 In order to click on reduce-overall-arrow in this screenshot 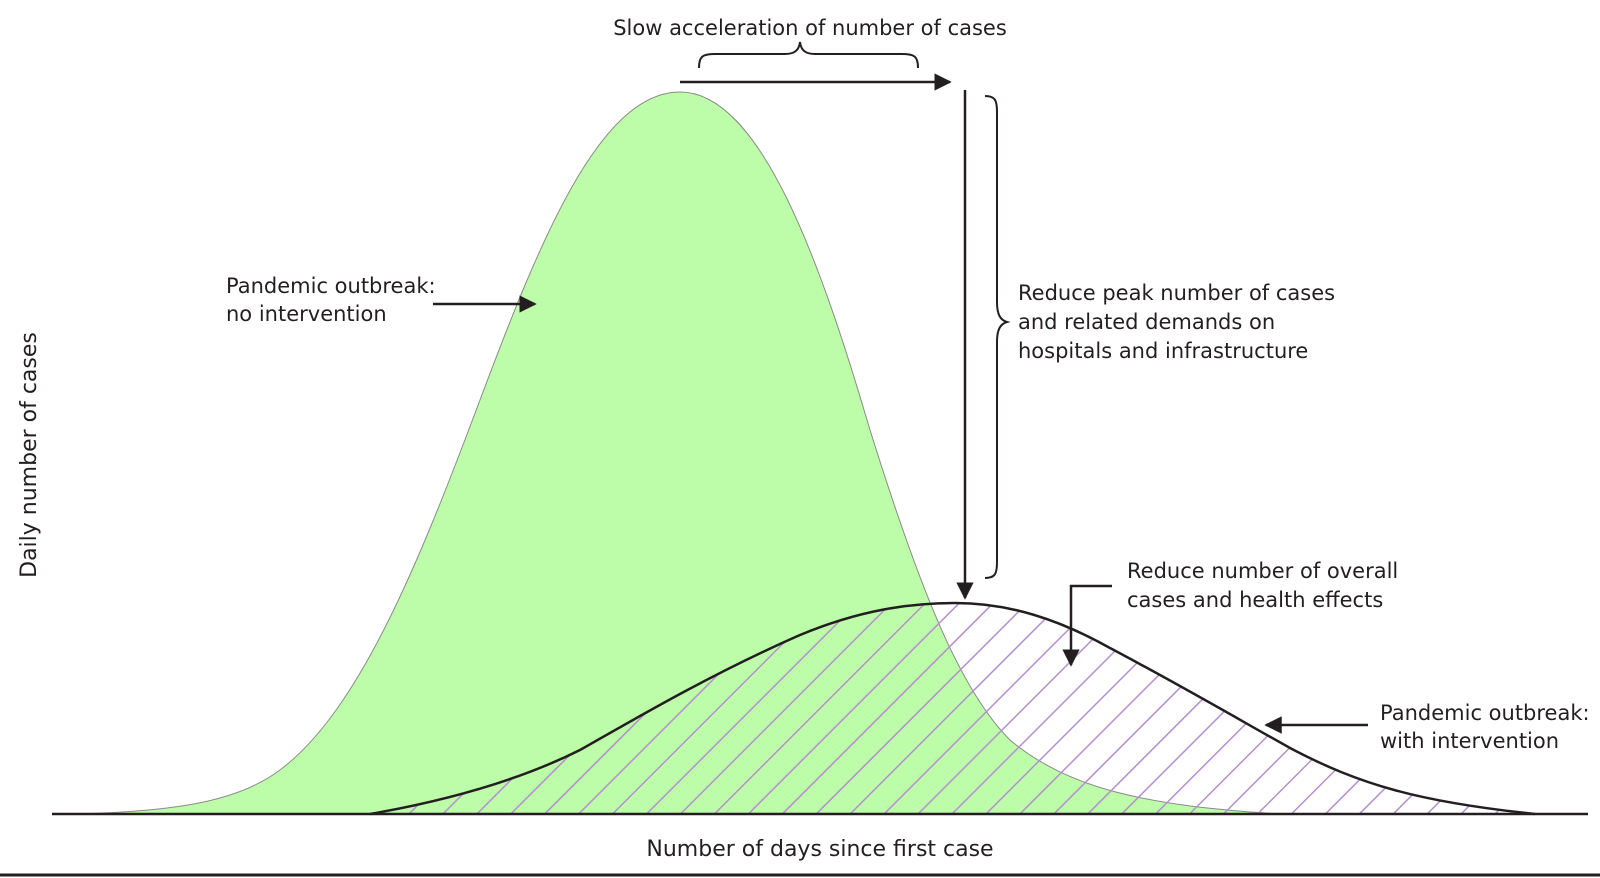, I will do `click(1087, 625)`.